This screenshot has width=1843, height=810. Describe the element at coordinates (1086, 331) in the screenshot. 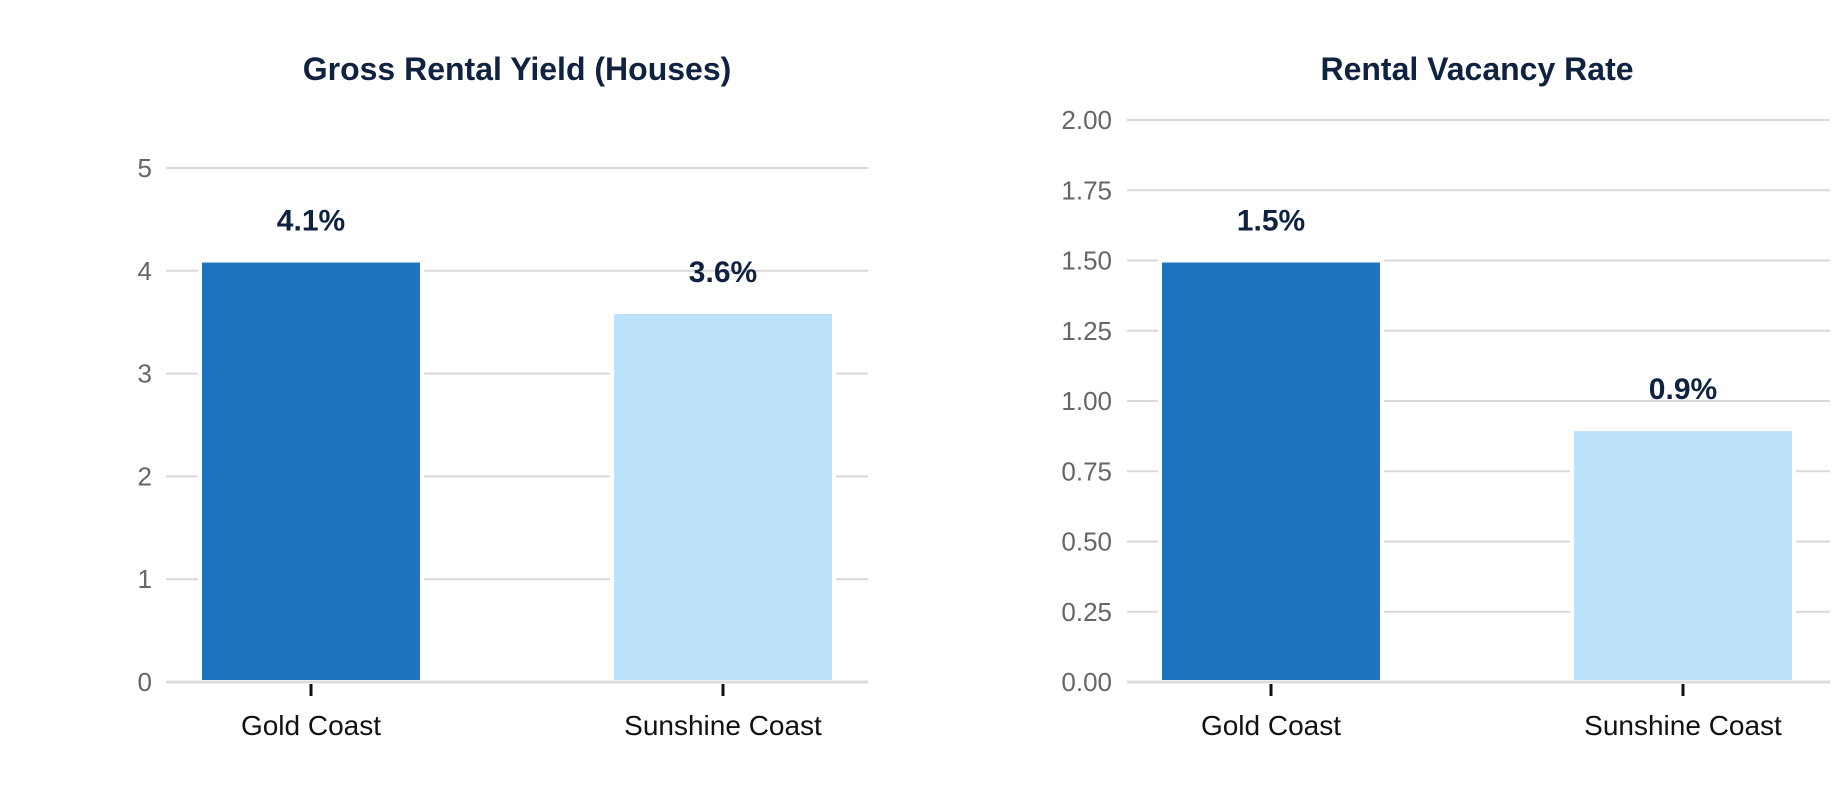

I see `y-tick-label: 1.25` at that location.